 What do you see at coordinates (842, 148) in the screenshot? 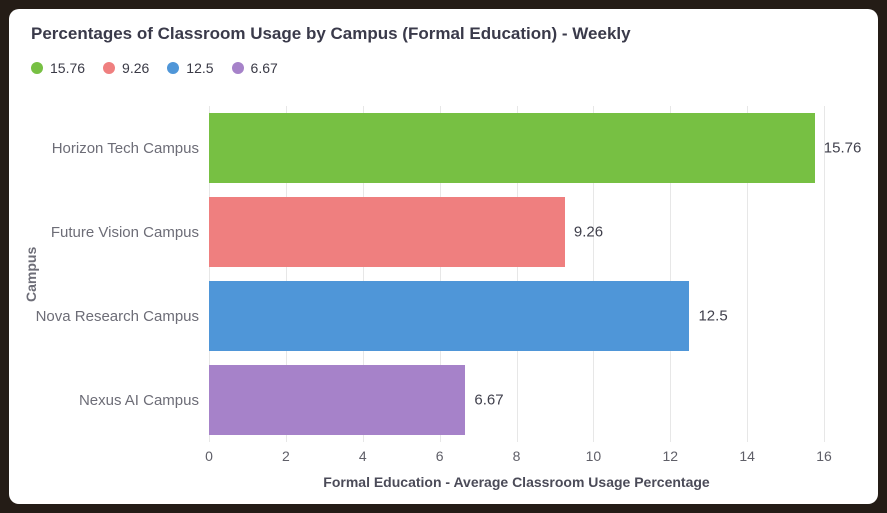
I see `bar-value-label: 15.76` at bounding box center [842, 148].